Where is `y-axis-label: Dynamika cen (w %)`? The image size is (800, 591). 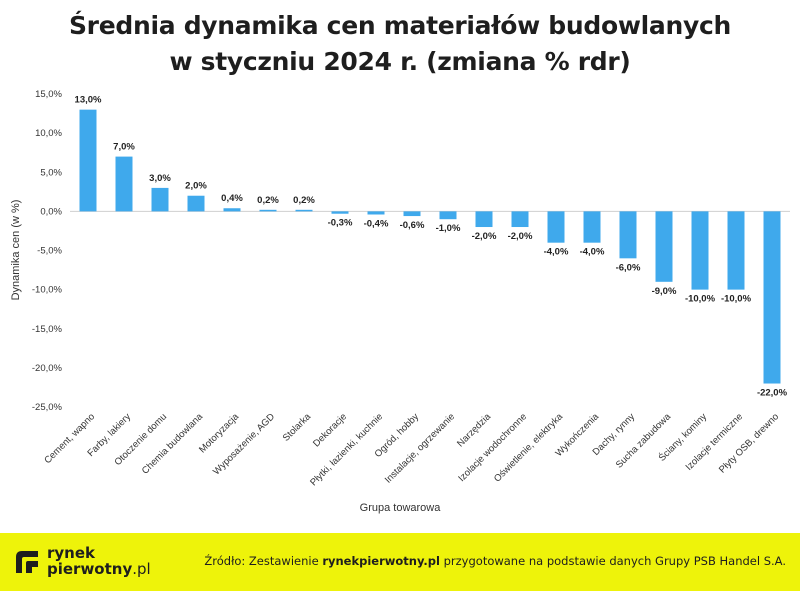 y-axis-label: Dynamika cen (w %) is located at coordinates (16, 250).